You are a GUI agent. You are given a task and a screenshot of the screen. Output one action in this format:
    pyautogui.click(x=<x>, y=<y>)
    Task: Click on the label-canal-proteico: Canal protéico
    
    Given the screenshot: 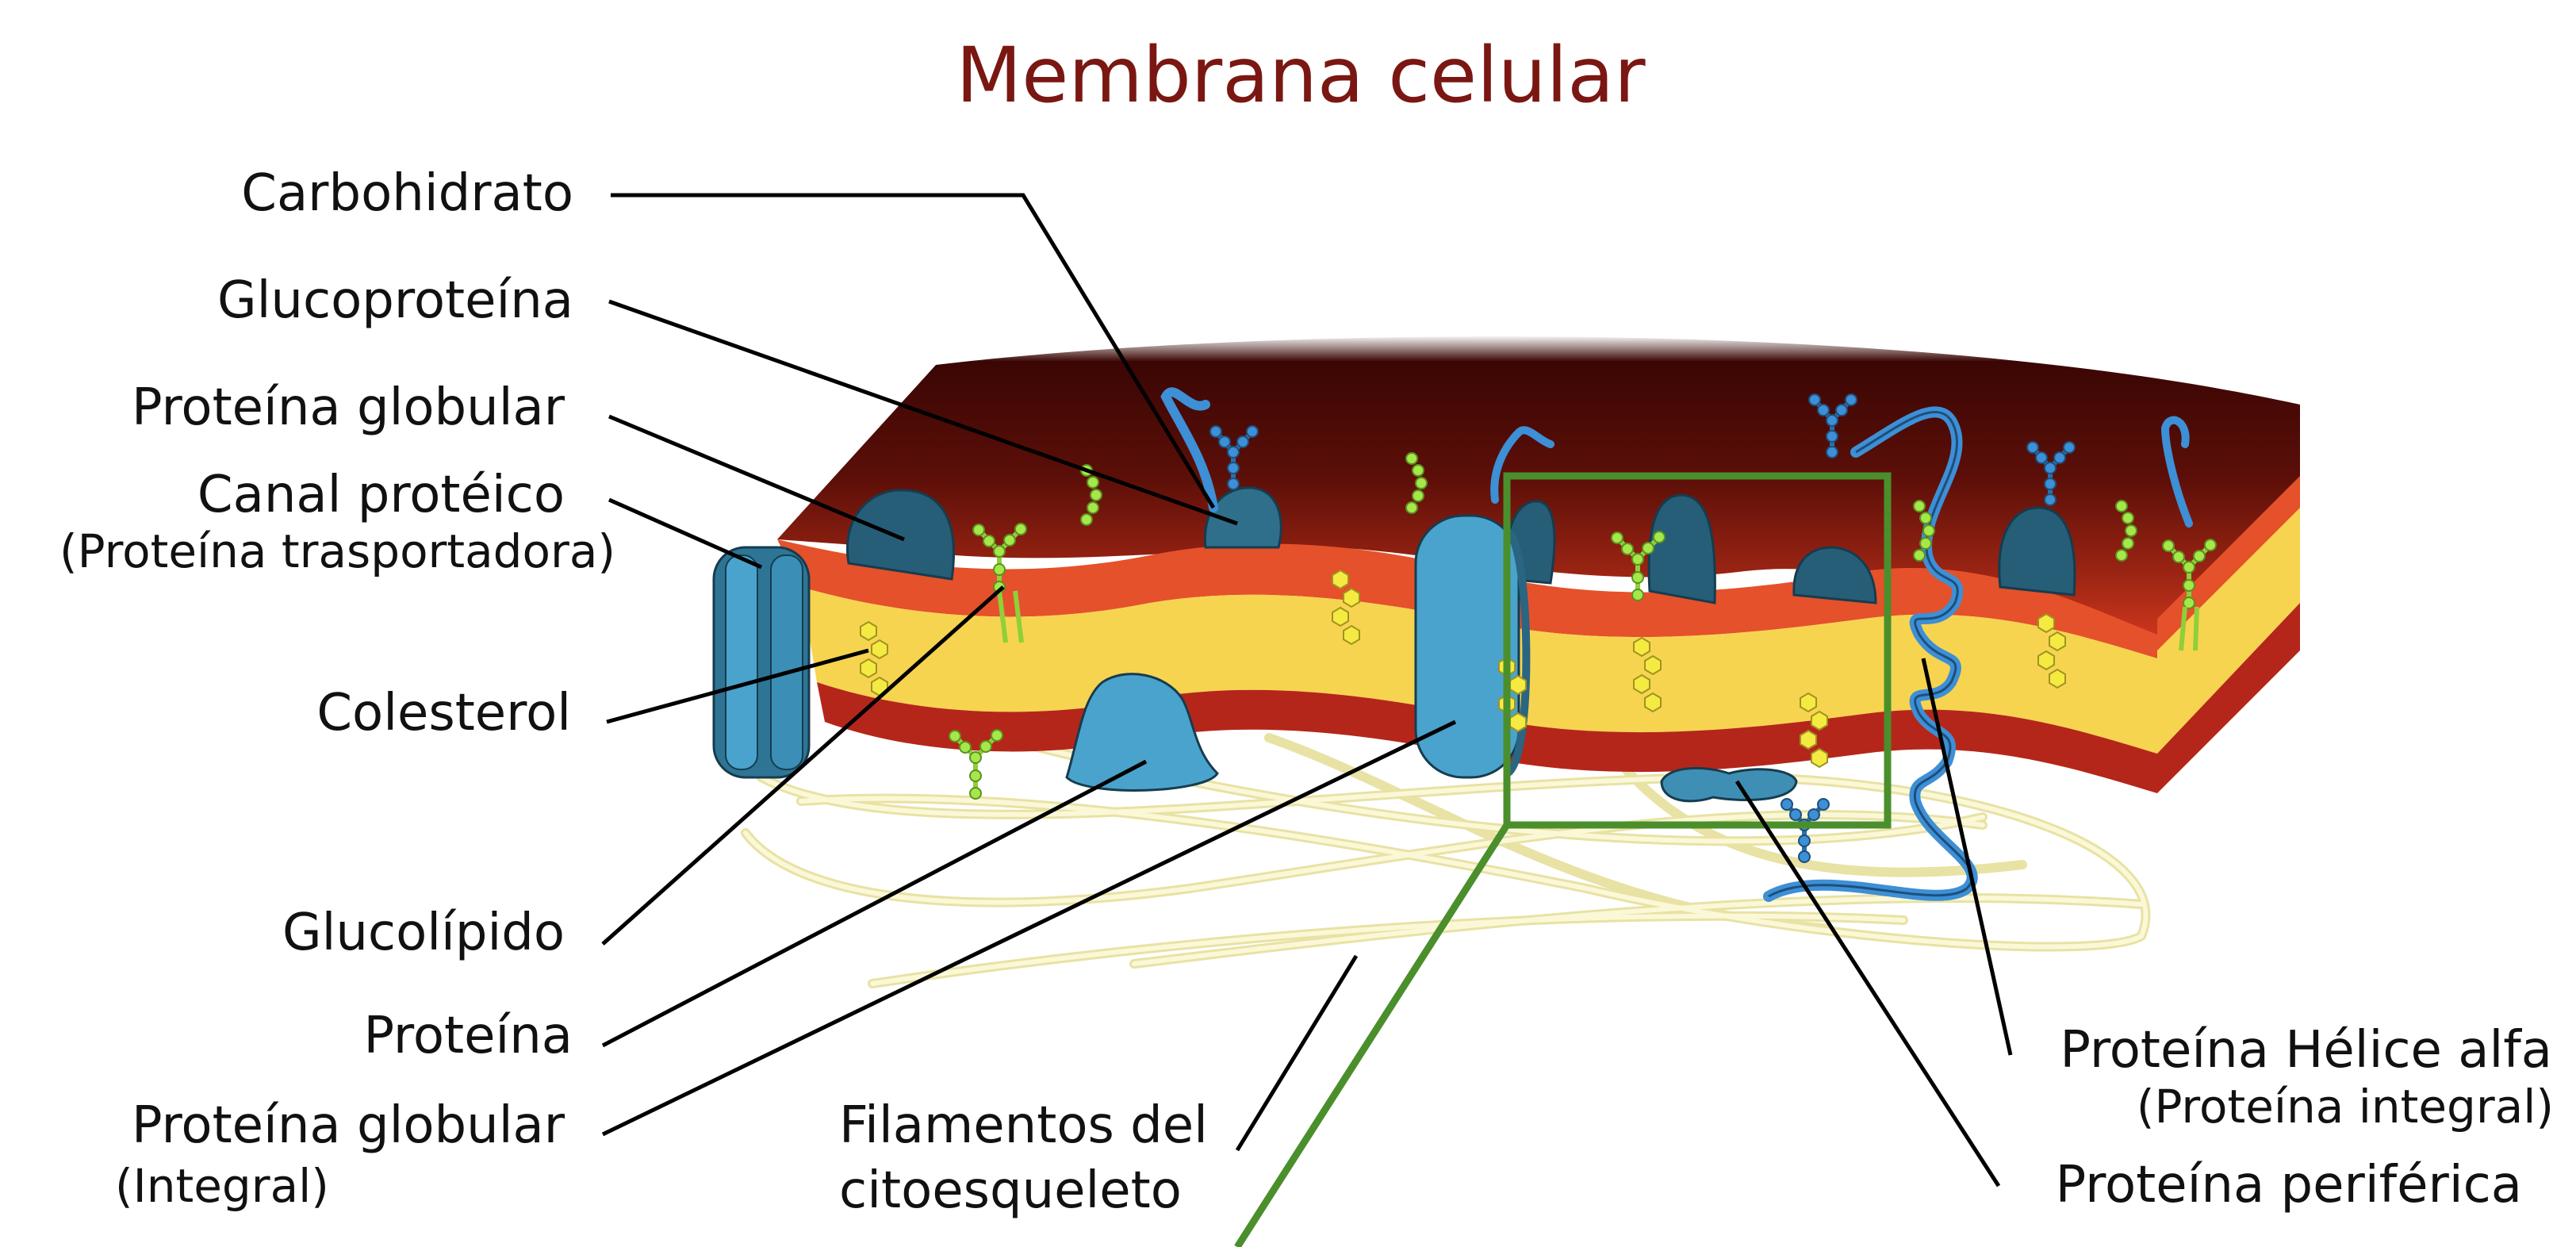 What is the action you would take?
    pyautogui.click(x=381, y=495)
    